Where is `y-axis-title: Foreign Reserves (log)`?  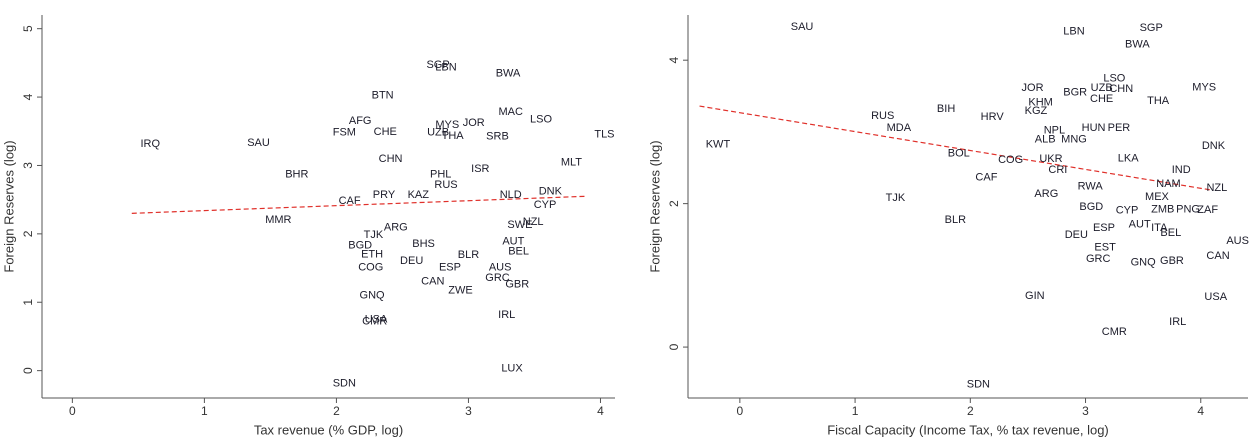
y-axis-title: Foreign Reserves (log) is located at coordinates (8, 206).